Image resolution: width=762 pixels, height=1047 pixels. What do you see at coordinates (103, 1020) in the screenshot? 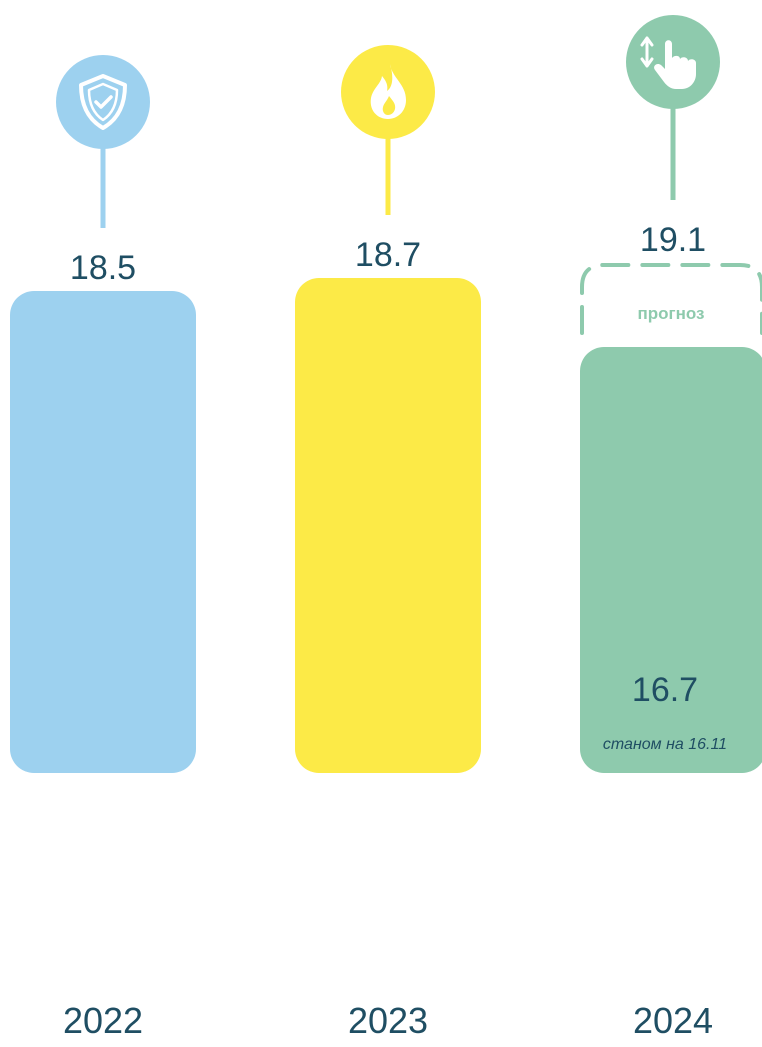
I see `year-label-2022: 2022` at bounding box center [103, 1020].